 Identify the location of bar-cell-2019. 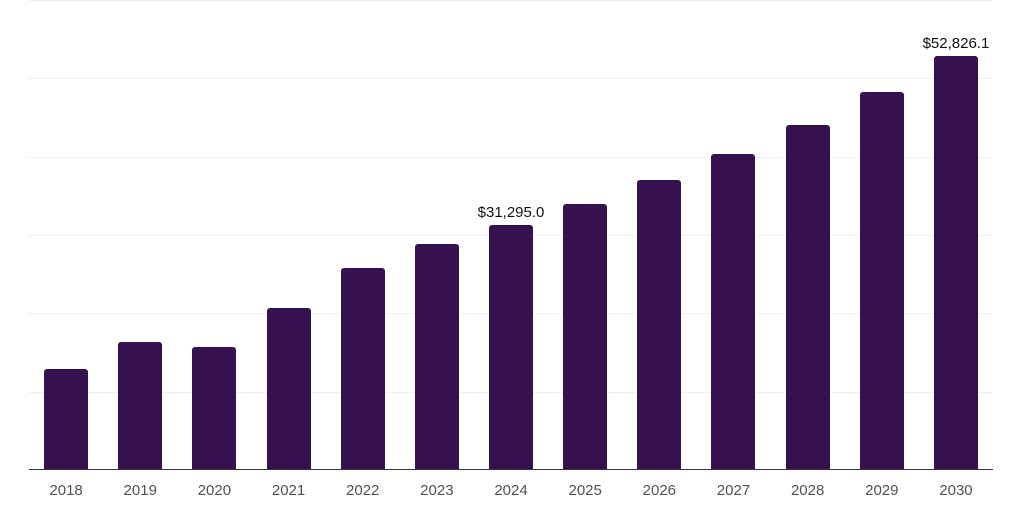
(140, 235).